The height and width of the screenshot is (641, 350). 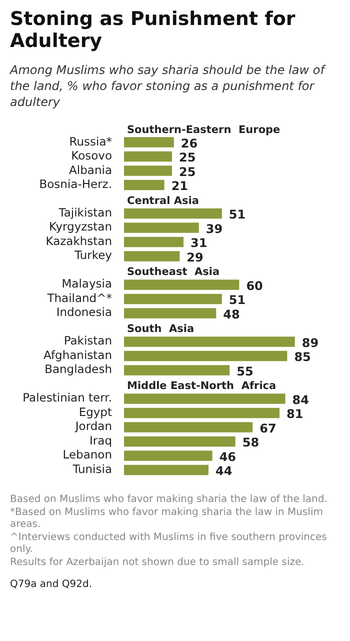 I want to click on y-tick-label: Jordan, so click(x=93, y=426).